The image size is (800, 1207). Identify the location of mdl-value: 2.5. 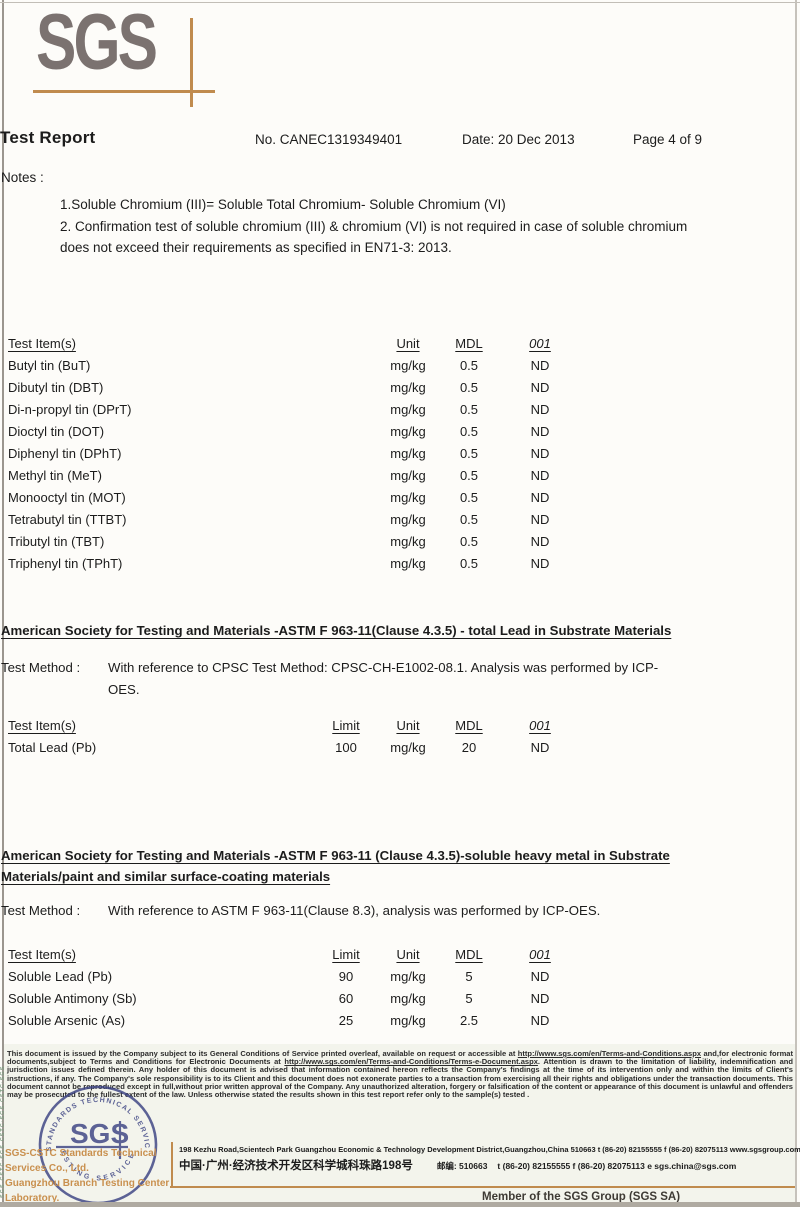
(469, 1020).